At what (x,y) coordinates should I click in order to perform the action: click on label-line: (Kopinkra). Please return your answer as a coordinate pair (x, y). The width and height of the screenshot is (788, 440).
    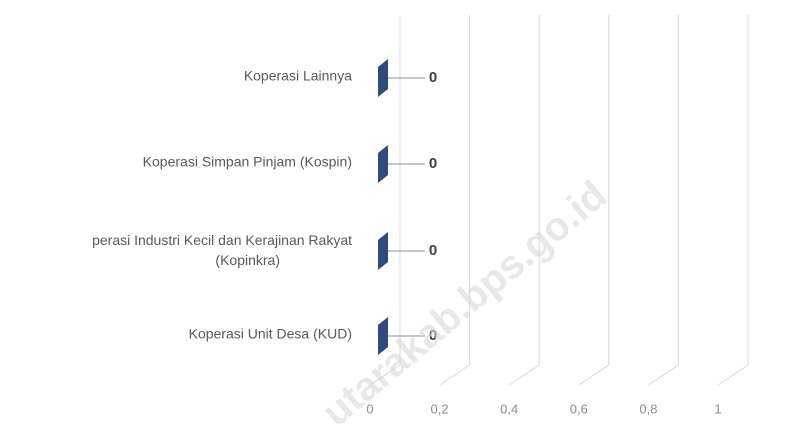
    Looking at the image, I should click on (247, 260).